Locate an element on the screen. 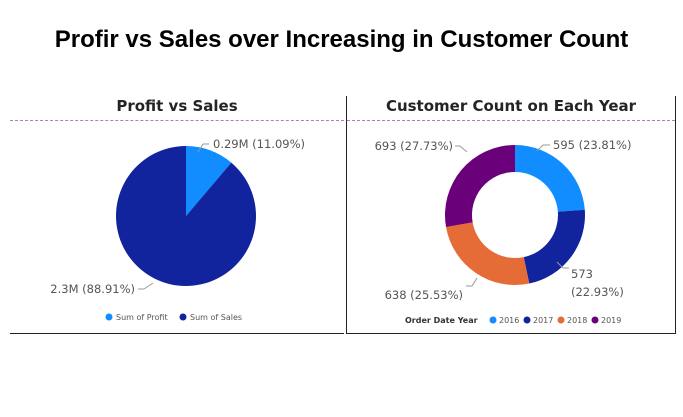 The image size is (683, 417). legend-label-sales: Sum of Sales is located at coordinates (216, 317).